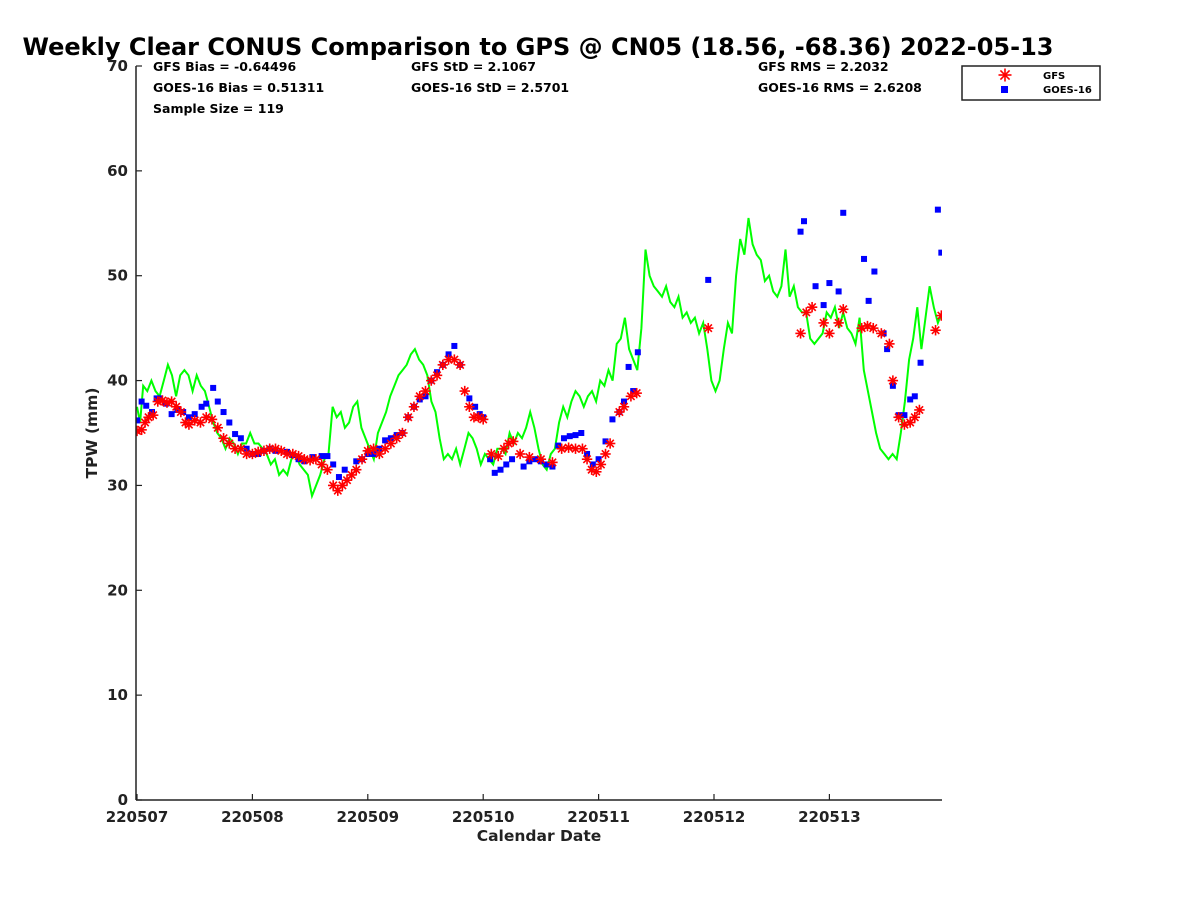  I want to click on y-tick-label: 60, so click(117, 171).